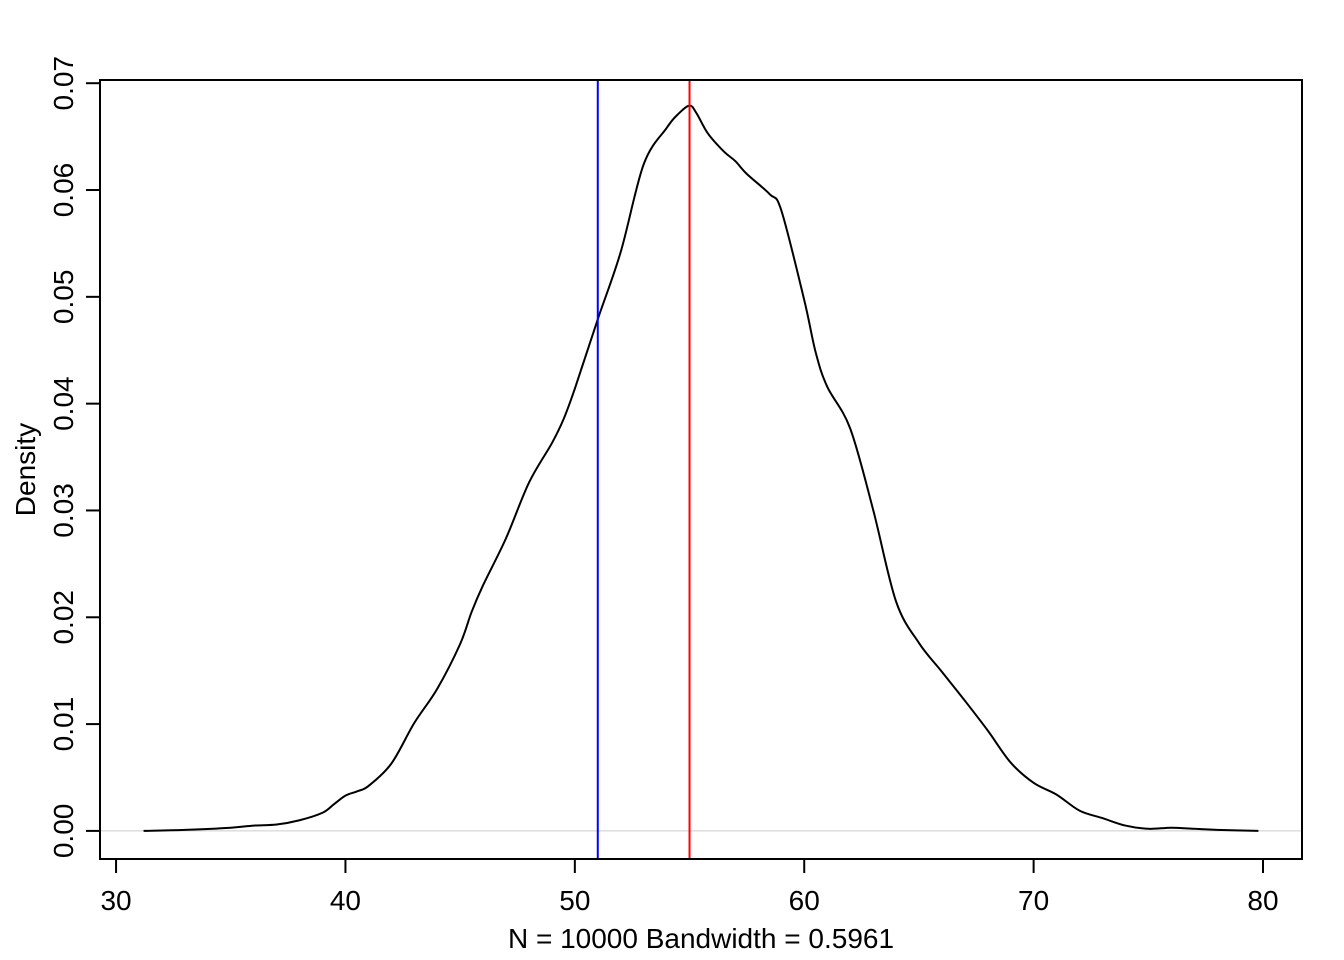 The width and height of the screenshot is (1344, 960). What do you see at coordinates (63, 190) in the screenshot?
I see `y-tick-label: 0.06` at bounding box center [63, 190].